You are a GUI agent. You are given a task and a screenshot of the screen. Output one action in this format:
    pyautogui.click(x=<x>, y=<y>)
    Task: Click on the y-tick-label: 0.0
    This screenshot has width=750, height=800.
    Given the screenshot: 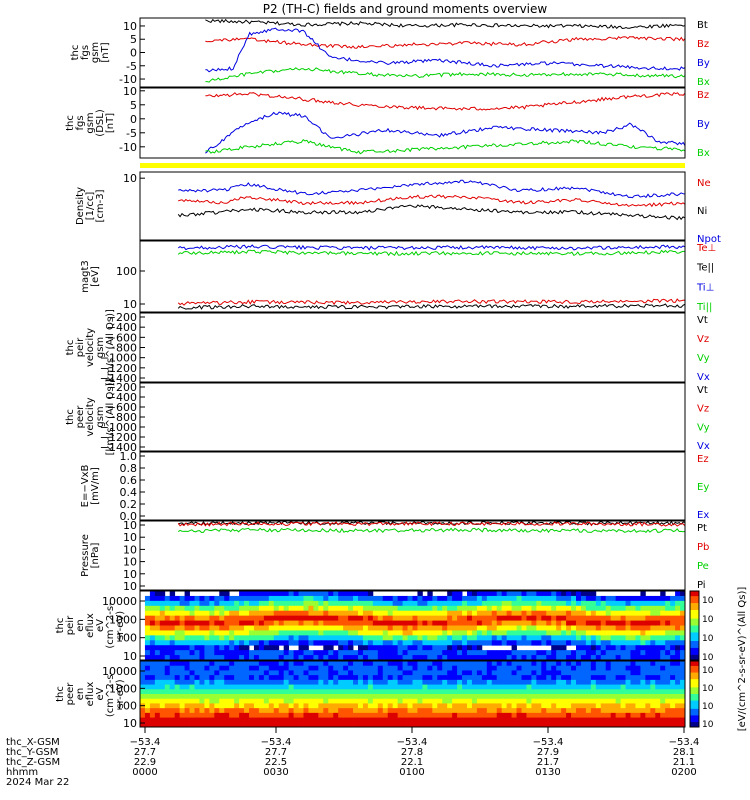 What is the action you would take?
    pyautogui.click(x=129, y=516)
    